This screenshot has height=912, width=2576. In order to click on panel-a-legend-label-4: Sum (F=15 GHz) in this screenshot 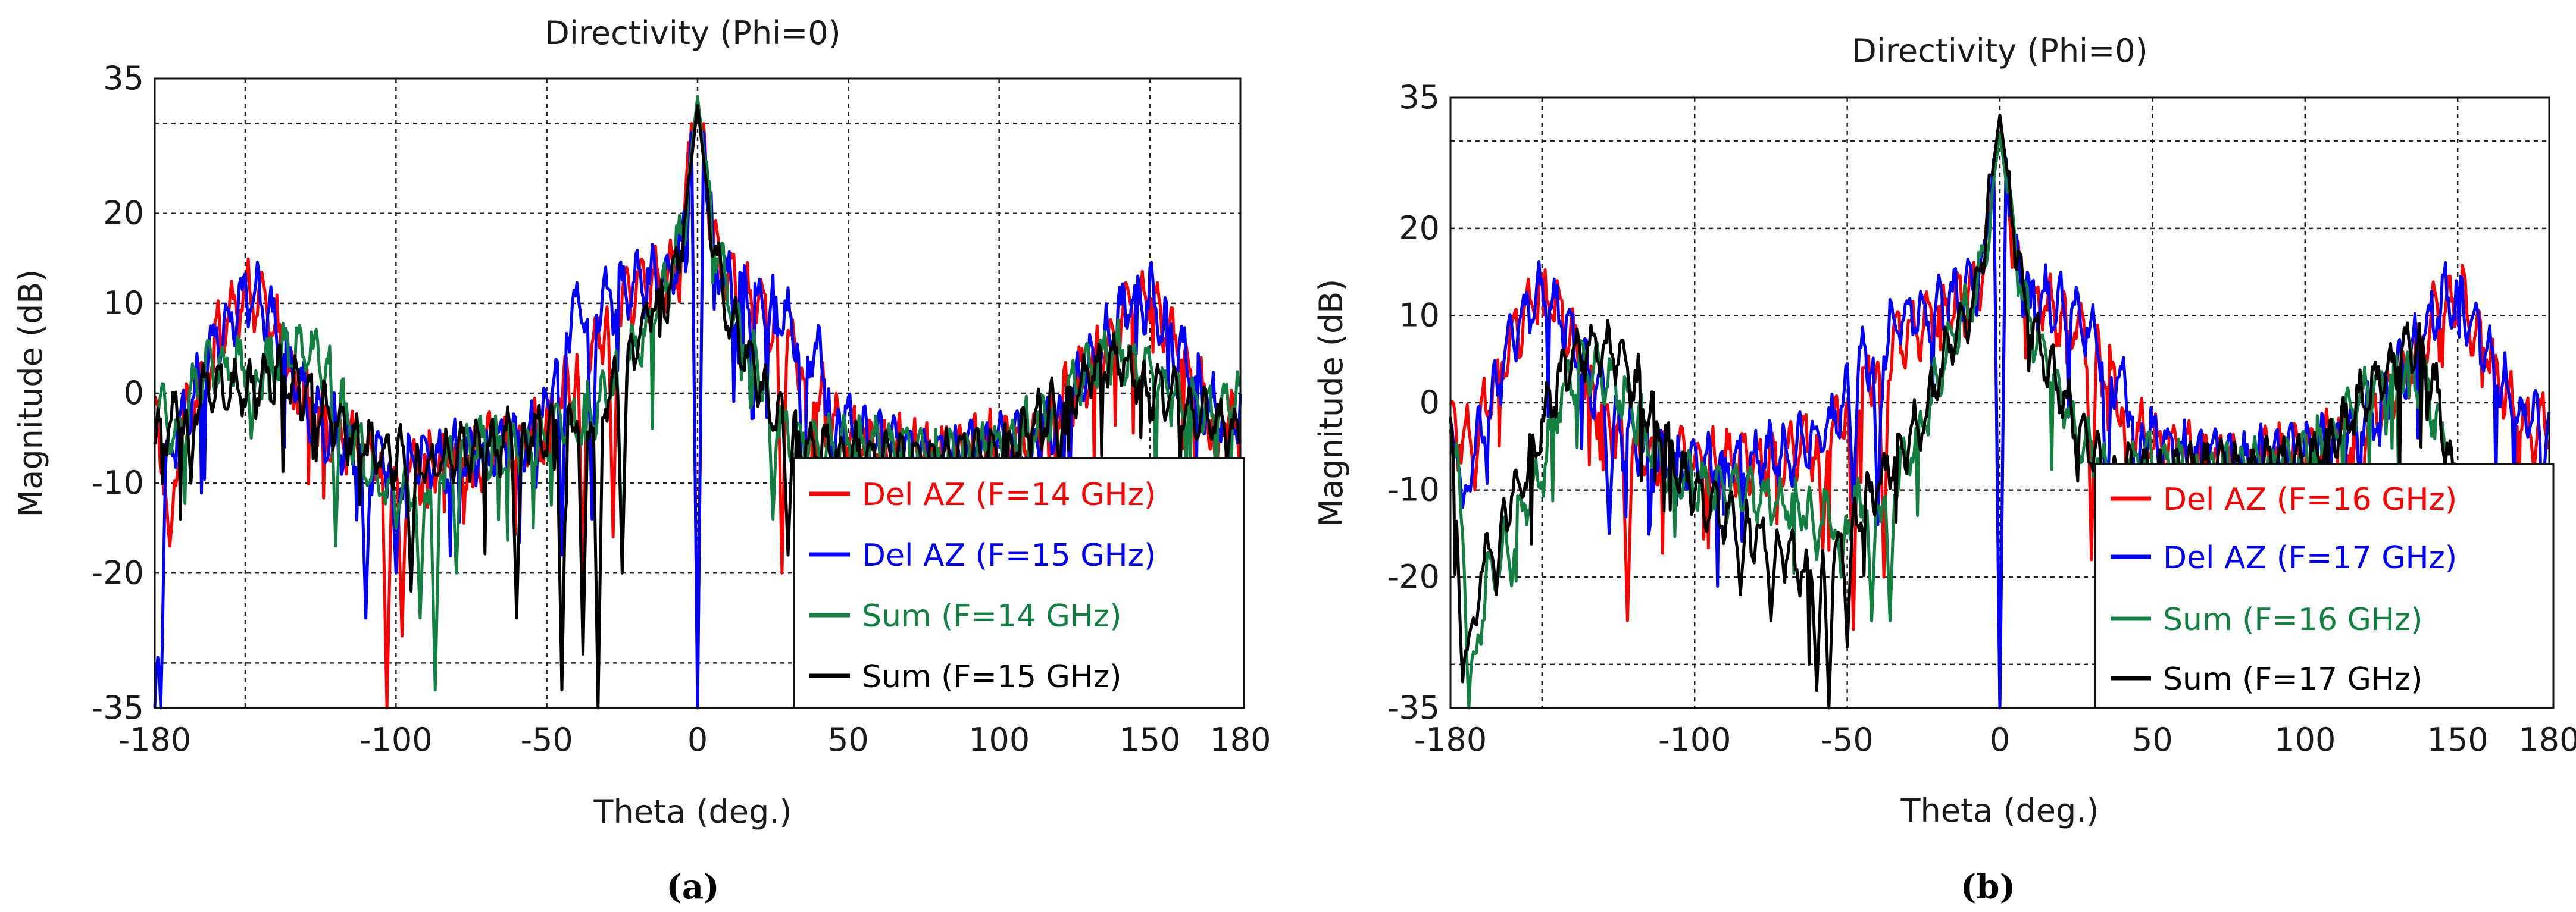, I will do `click(992, 677)`.